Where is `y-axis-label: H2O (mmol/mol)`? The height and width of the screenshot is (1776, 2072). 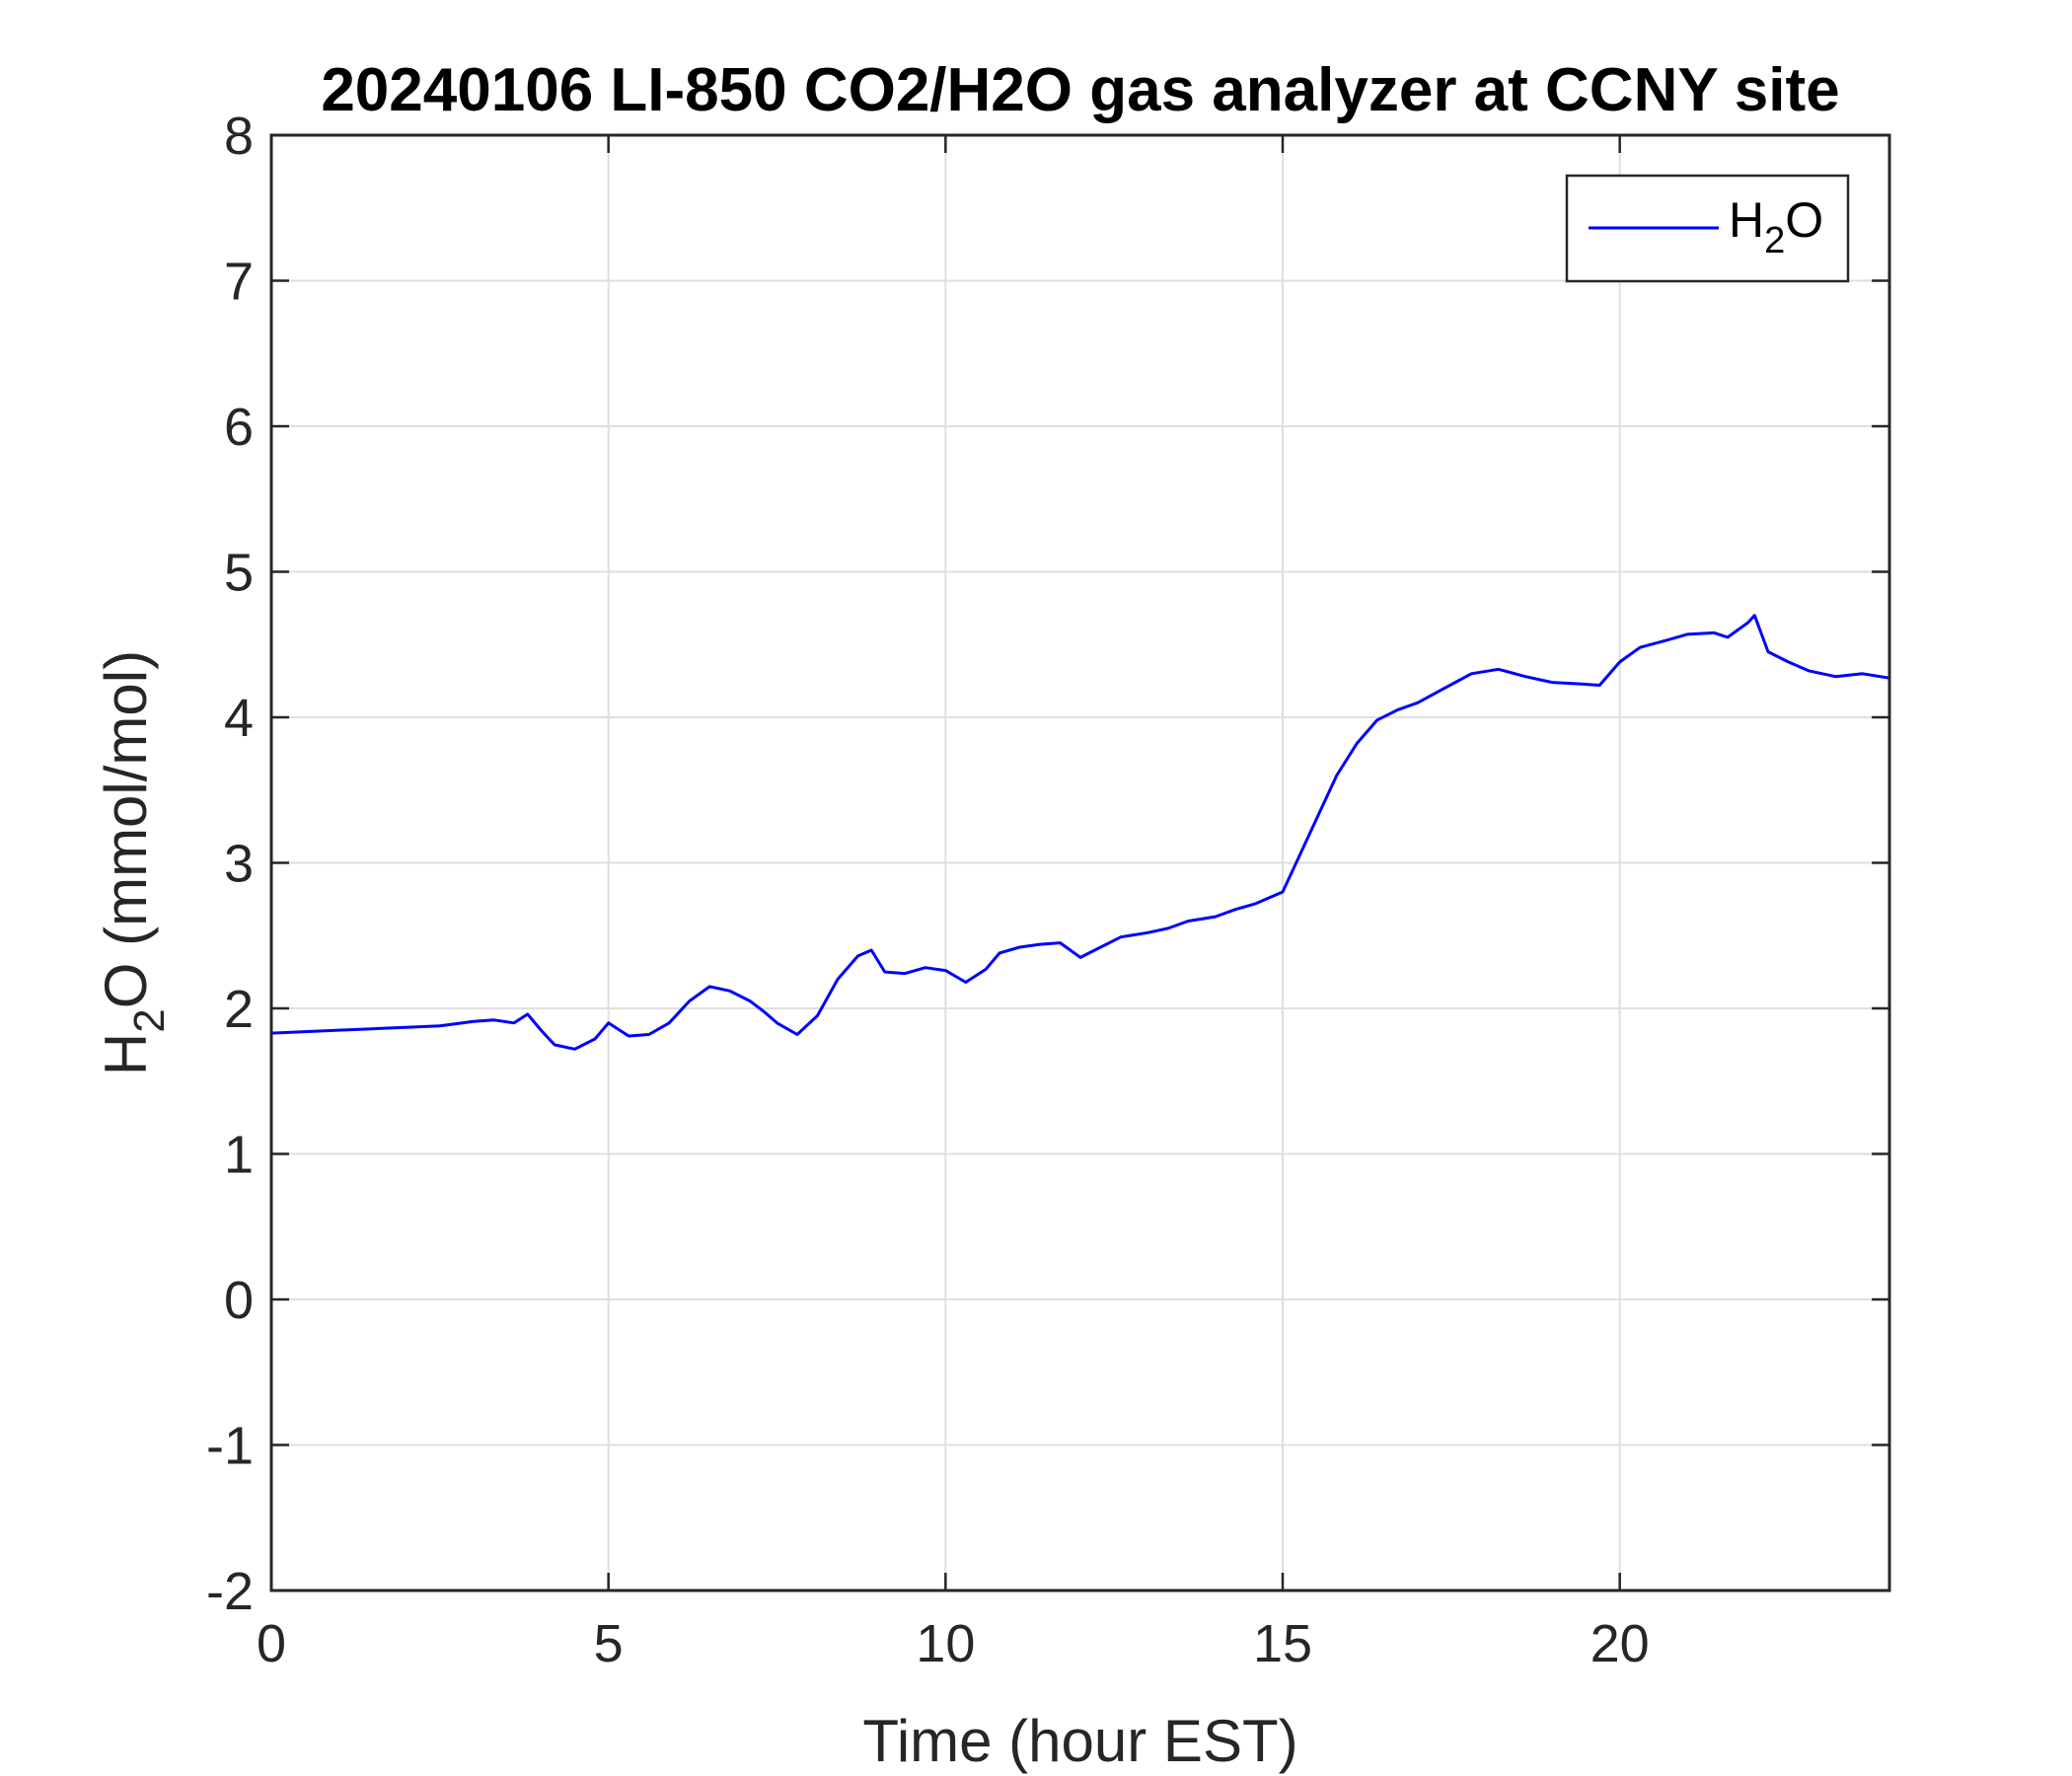
y-axis-label: H2O (mmol/mol) is located at coordinates (133, 863).